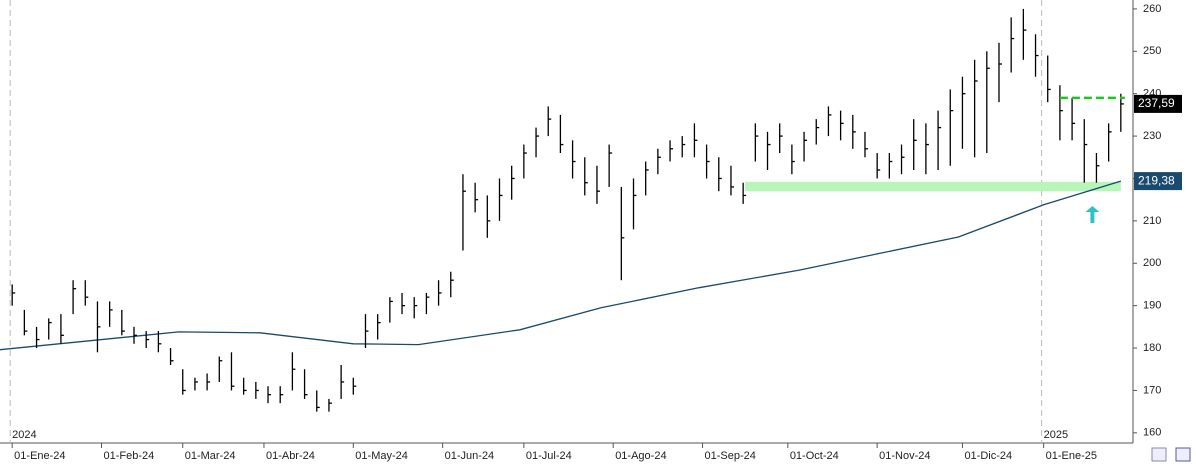 Image resolution: width=1196 pixels, height=469 pixels. What do you see at coordinates (1152, 348) in the screenshot?
I see `y-tick-label: 180` at bounding box center [1152, 348].